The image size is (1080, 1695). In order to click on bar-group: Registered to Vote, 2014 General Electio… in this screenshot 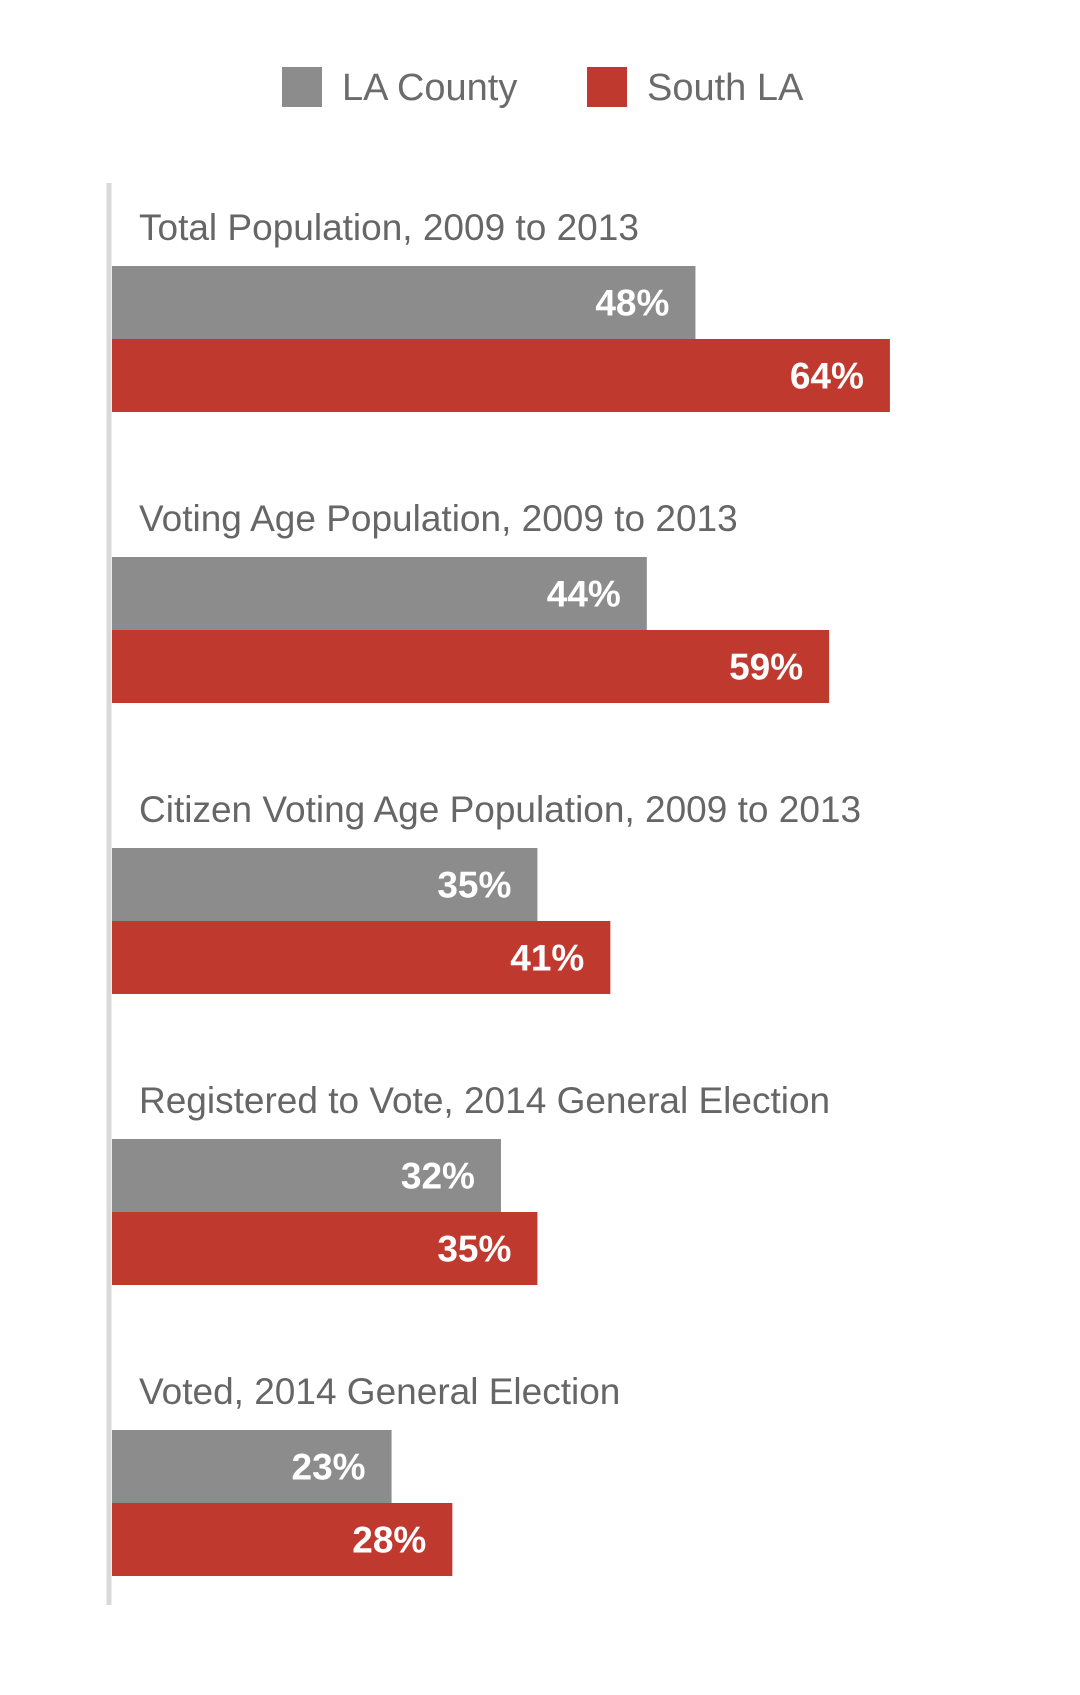, I will do `click(471, 1182)`.